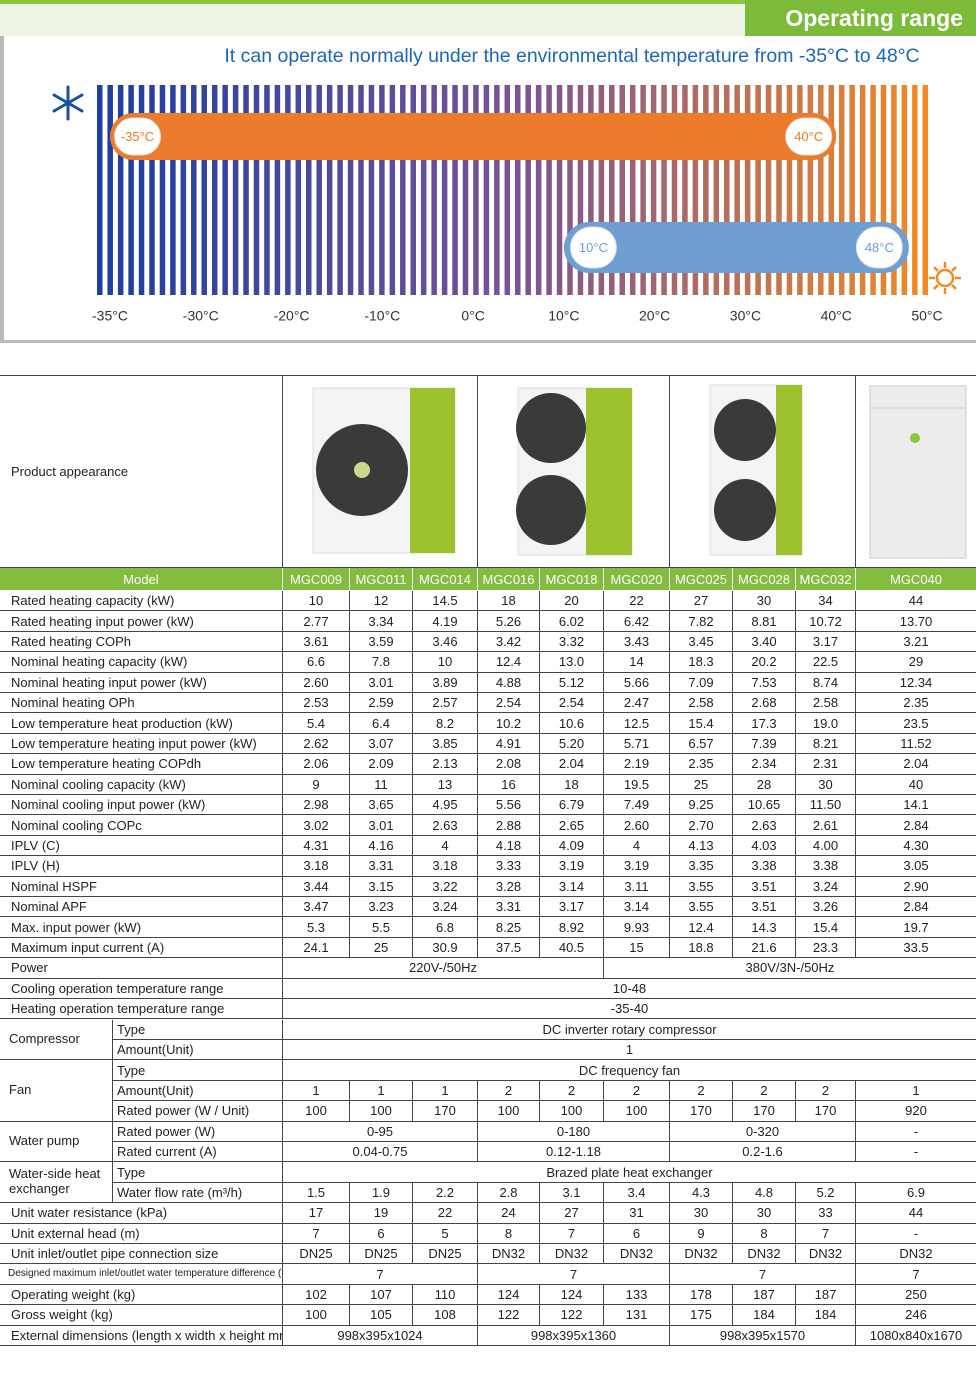  I want to click on value-cell-text: 7, so click(573, 1274).